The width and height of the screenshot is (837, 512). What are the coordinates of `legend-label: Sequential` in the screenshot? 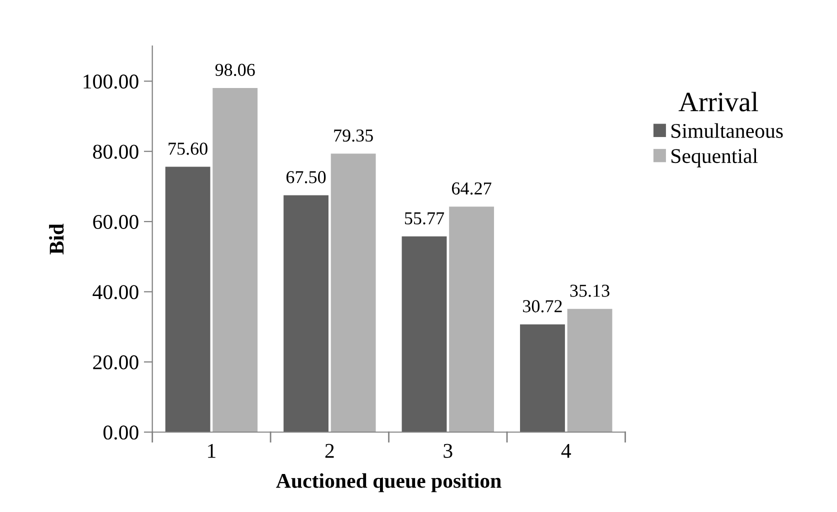 It's located at (715, 158).